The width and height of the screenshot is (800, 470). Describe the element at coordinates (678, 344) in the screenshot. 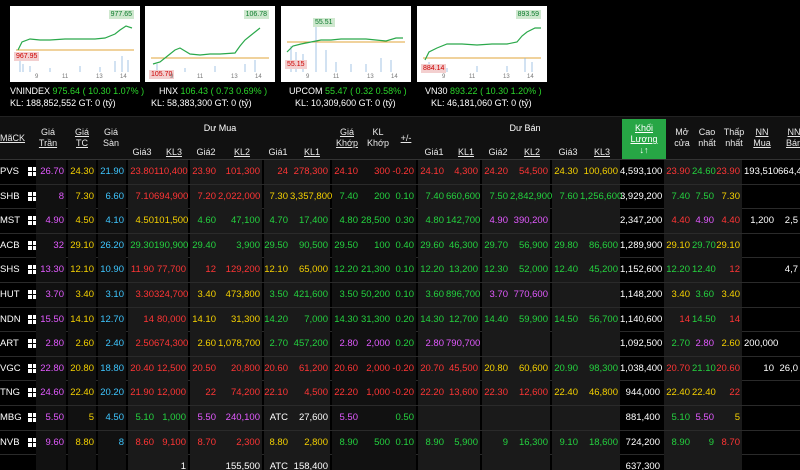

I see `cell-mo: 2.70` at that location.